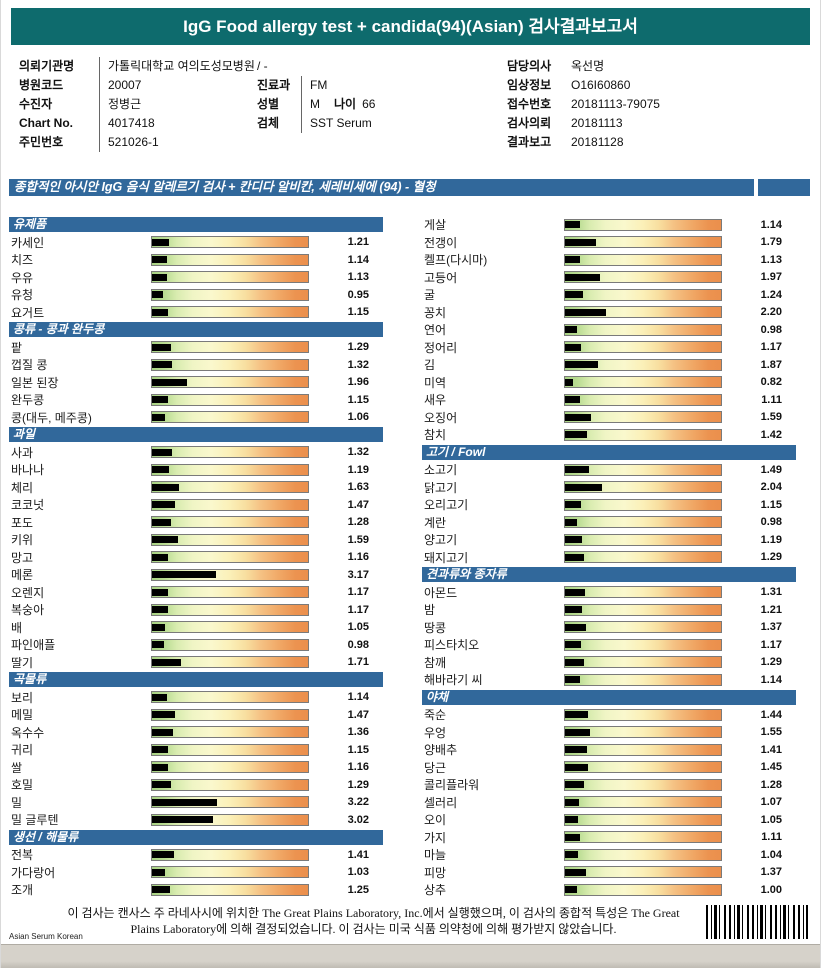  I want to click on result-row: 요거트 1.15, so click(196, 312).